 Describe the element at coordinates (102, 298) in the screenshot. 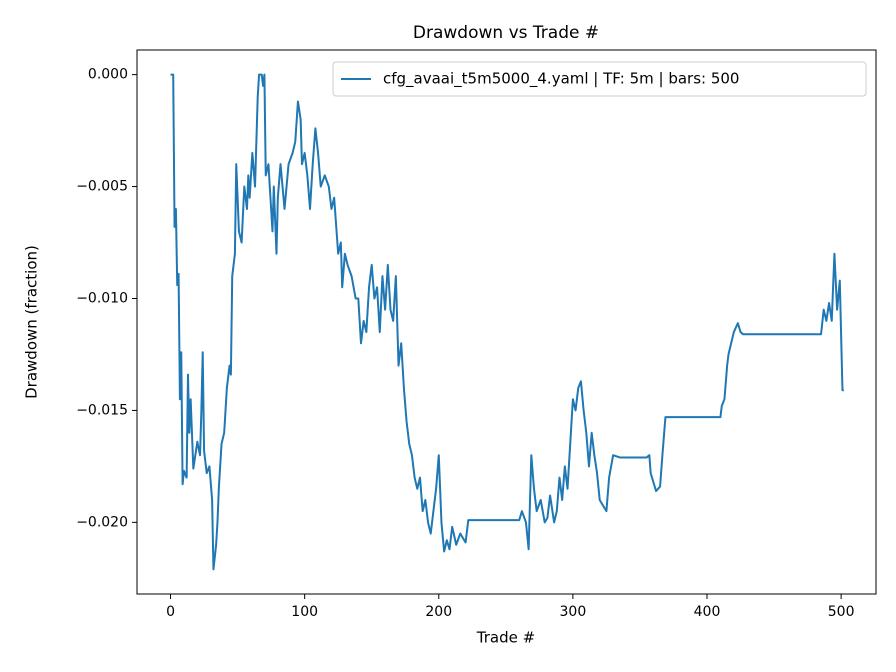

I see `y-tick-label: −0.010` at that location.